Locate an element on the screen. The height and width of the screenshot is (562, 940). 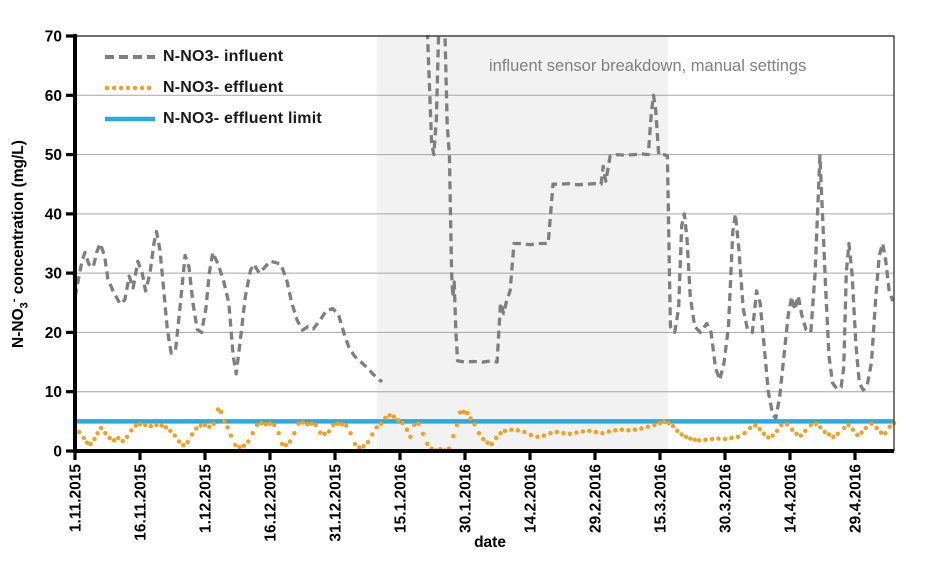
y-tick-label: 60 is located at coordinates (53, 96).